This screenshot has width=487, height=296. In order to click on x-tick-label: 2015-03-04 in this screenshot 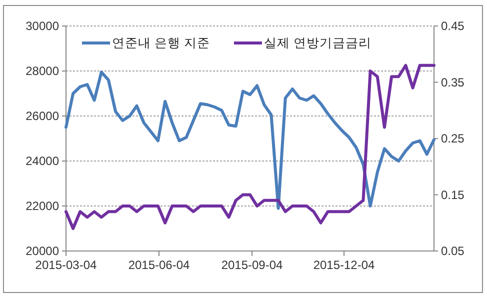, I will do `click(66, 265)`.